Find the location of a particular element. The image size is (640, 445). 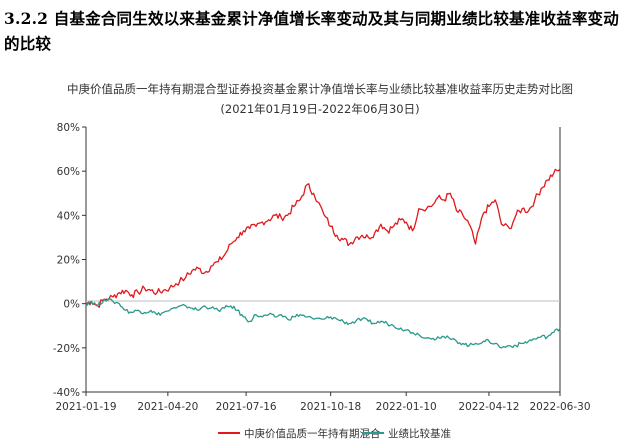

chart-subtitle: (2021年01月19日-2022年06月30日) is located at coordinates (319, 109).